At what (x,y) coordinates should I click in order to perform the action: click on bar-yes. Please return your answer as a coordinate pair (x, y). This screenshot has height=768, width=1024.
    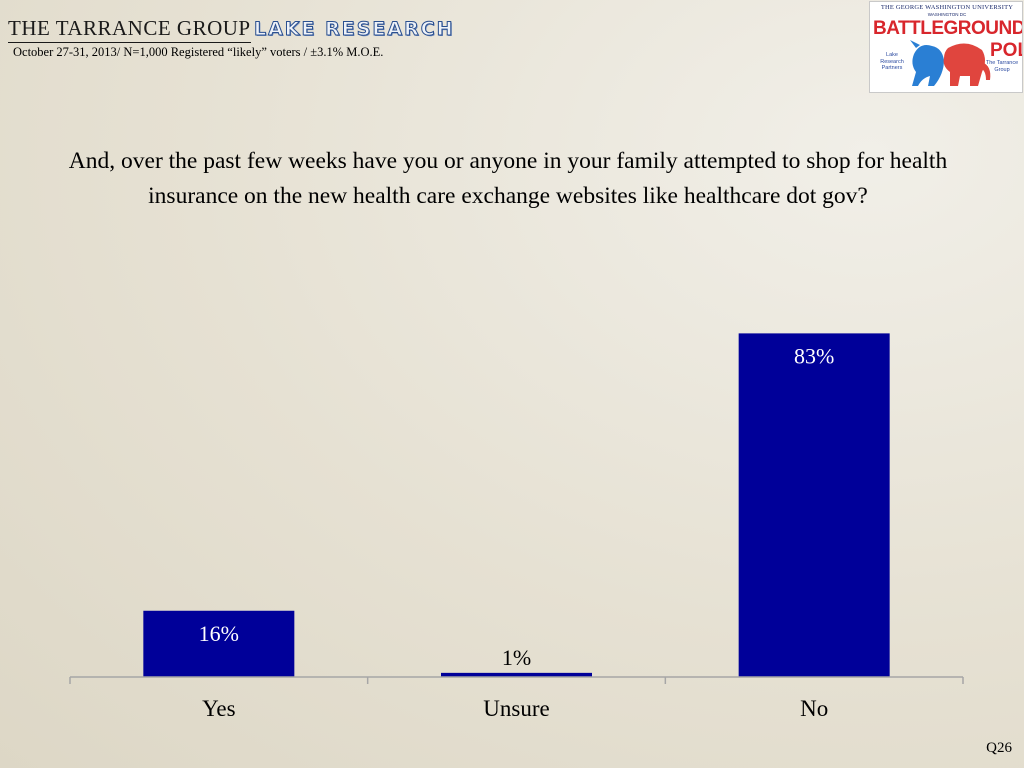
    Looking at the image, I should click on (219, 643).